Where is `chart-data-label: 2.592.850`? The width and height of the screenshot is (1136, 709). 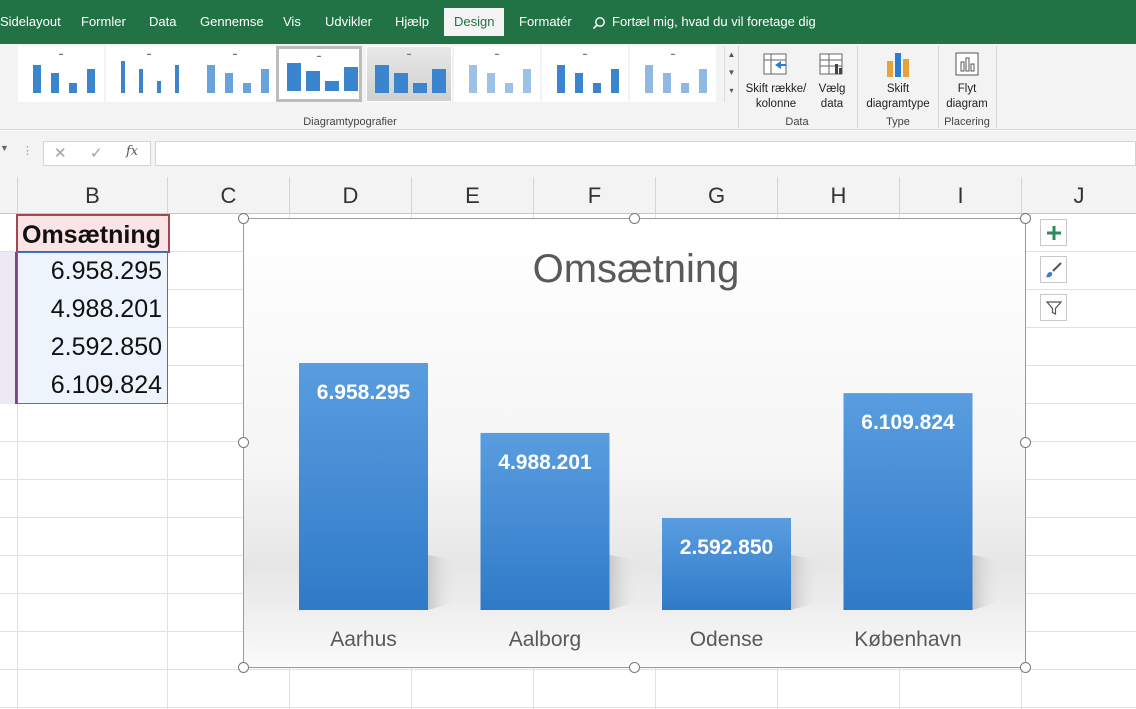 chart-data-label: 2.592.850 is located at coordinates (726, 547).